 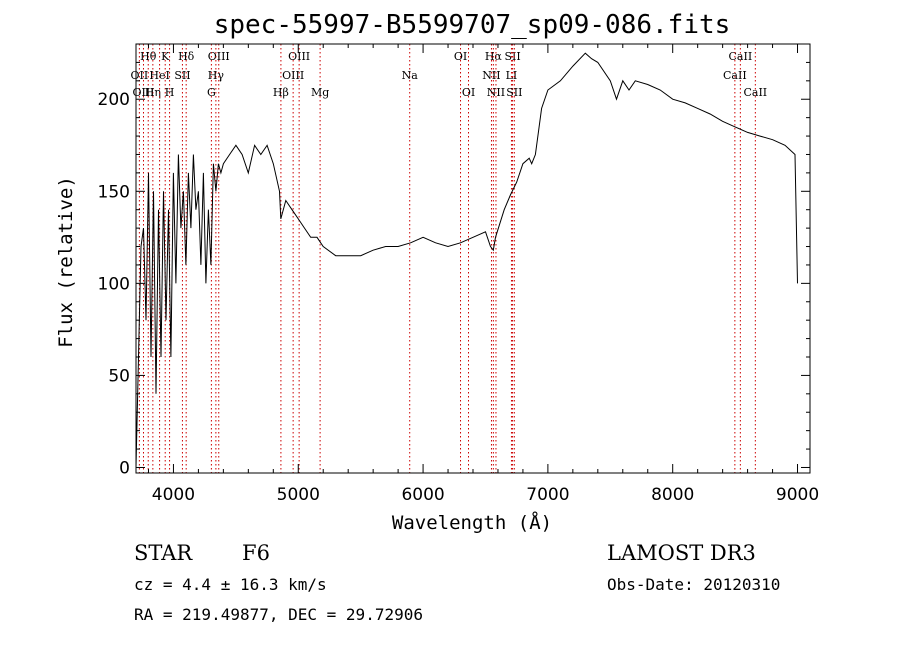 What do you see at coordinates (320, 92) in the screenshot?
I see `line-marker-label-15: Mg` at bounding box center [320, 92].